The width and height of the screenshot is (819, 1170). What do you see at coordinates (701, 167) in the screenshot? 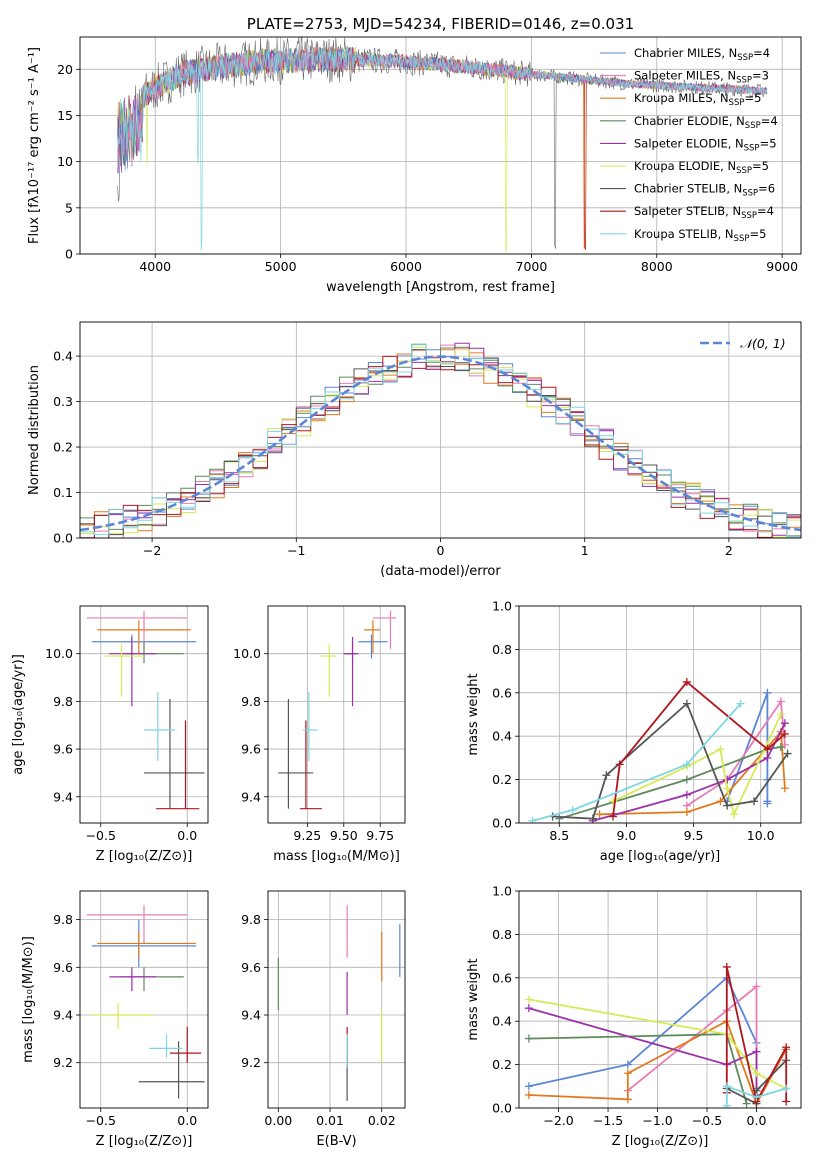
I see `legend-entry: Kroupa ELODIE, NSSP=5` at bounding box center [701, 167].